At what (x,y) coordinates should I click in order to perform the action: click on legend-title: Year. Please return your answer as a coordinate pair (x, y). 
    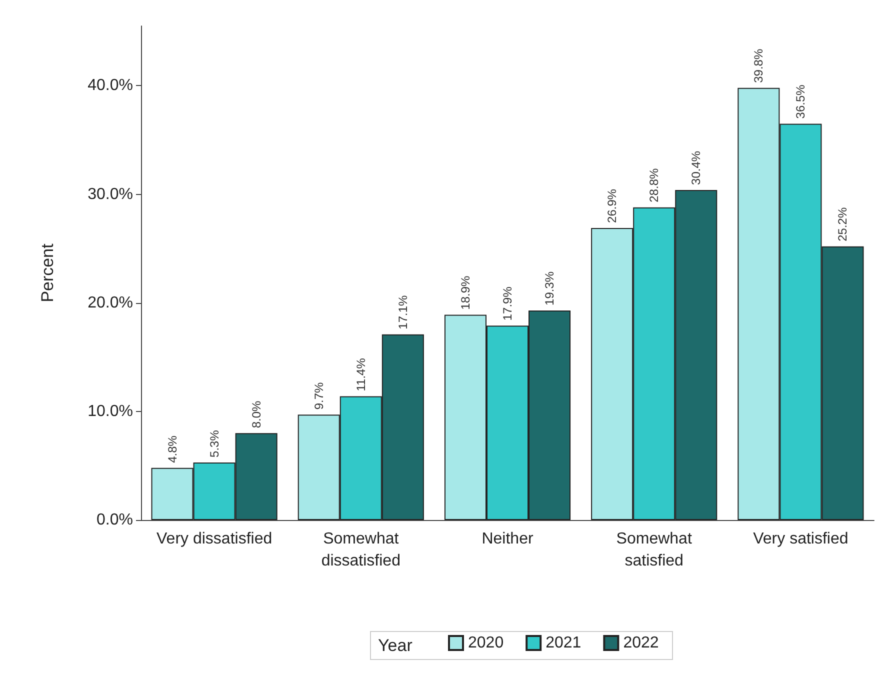
    Looking at the image, I should click on (395, 645).